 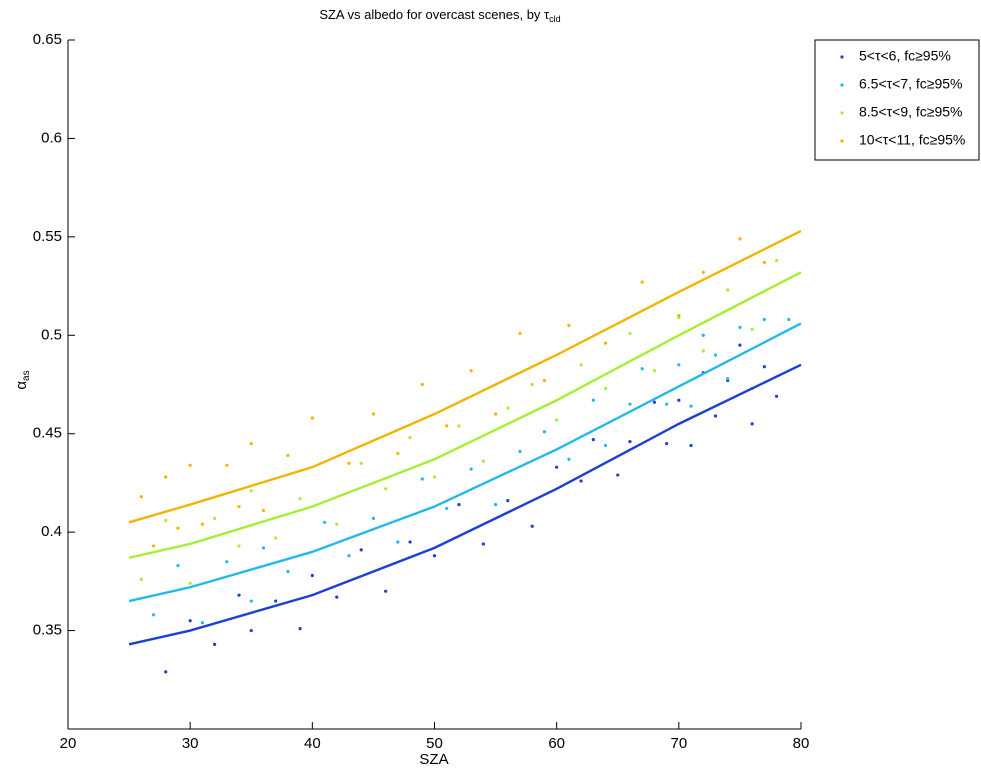 What do you see at coordinates (51, 137) in the screenshot?
I see `y-tick-label: 0.6` at bounding box center [51, 137].